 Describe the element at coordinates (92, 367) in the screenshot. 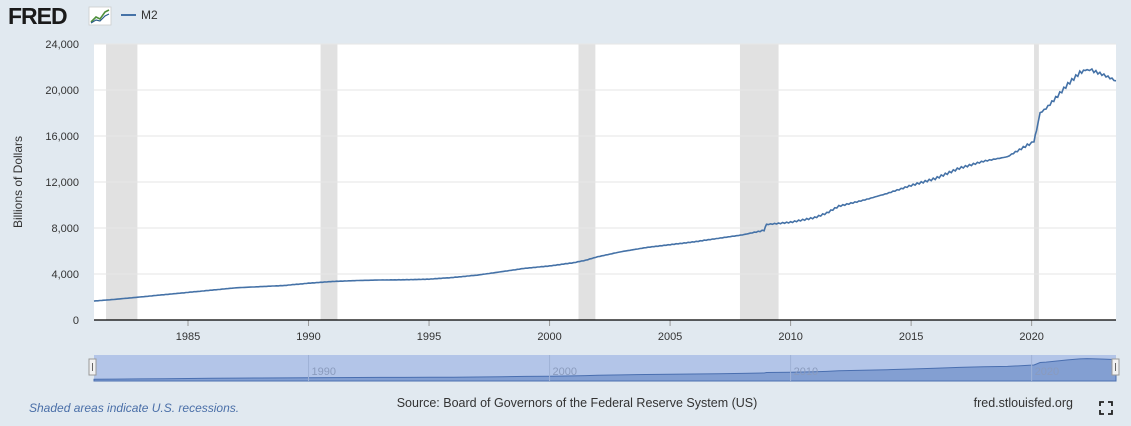

I see `navigator-handle-left` at that location.